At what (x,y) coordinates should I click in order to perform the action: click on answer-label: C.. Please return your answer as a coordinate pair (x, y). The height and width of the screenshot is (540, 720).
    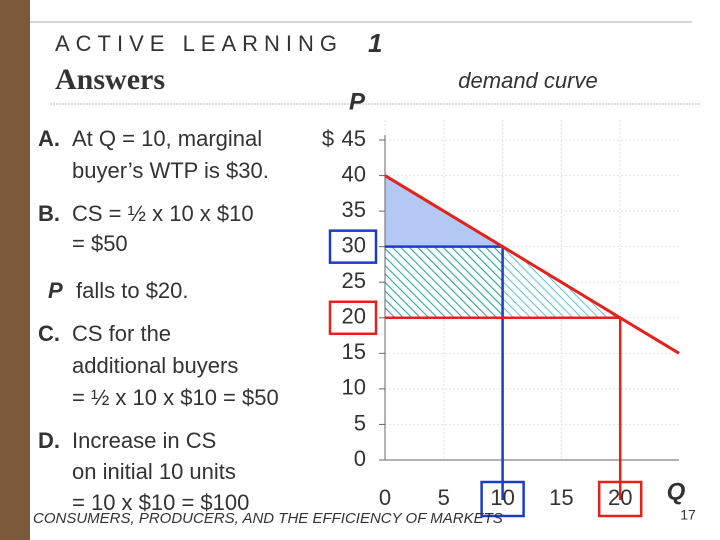
    Looking at the image, I should click on (49, 333).